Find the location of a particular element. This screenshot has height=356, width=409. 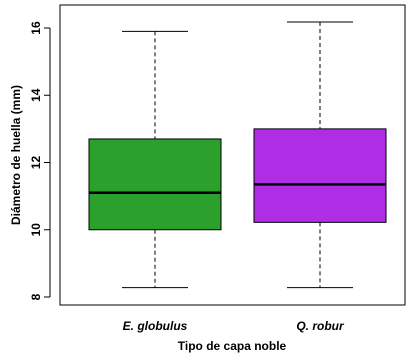

x-category-label: E. globulus is located at coordinates (155, 326).